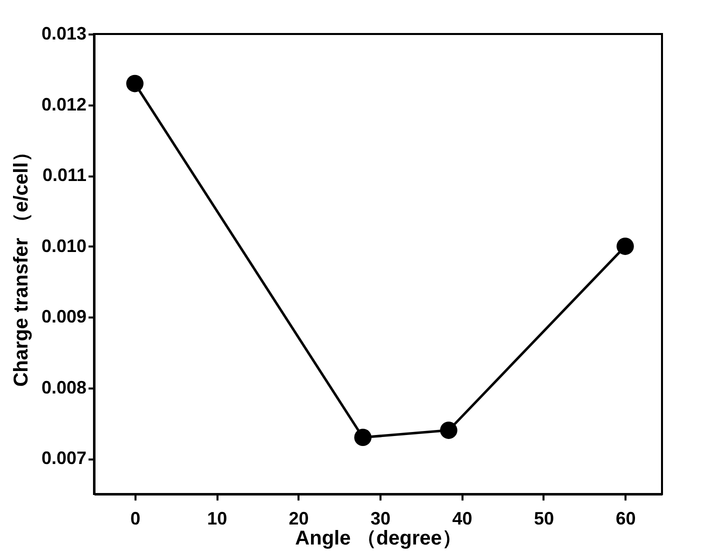 The image size is (705, 560). What do you see at coordinates (462, 518) in the screenshot?
I see `x-tick-label: 40` at bounding box center [462, 518].